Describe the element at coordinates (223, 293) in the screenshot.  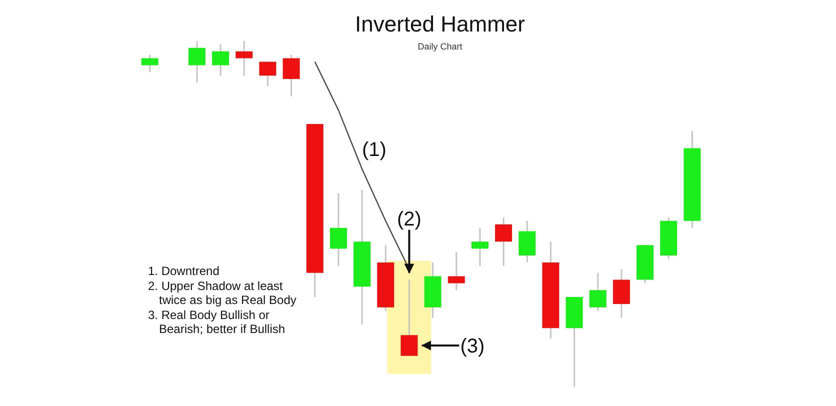
I see `annotation: 2. Upper Shadow at least twice as big as Real Body` at that location.